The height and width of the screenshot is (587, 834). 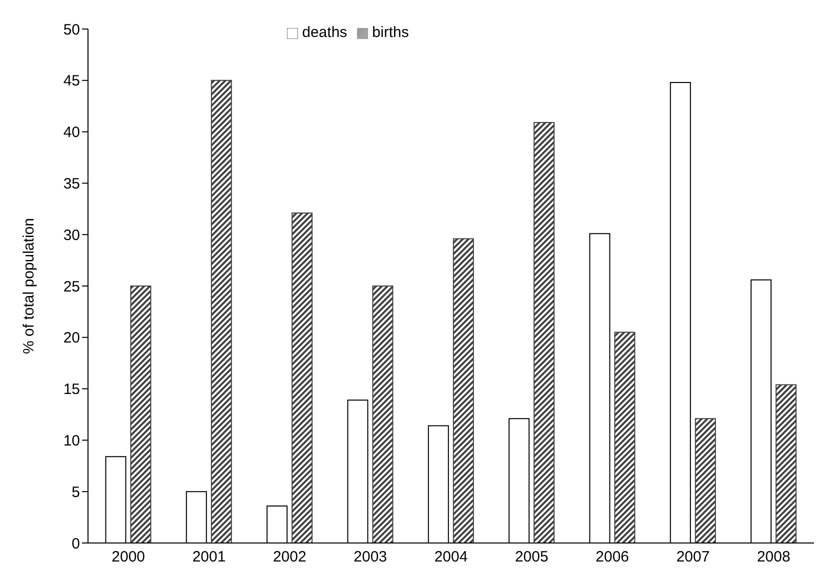 What do you see at coordinates (71, 389) in the screenshot?
I see `y-tick-label: 15` at bounding box center [71, 389].